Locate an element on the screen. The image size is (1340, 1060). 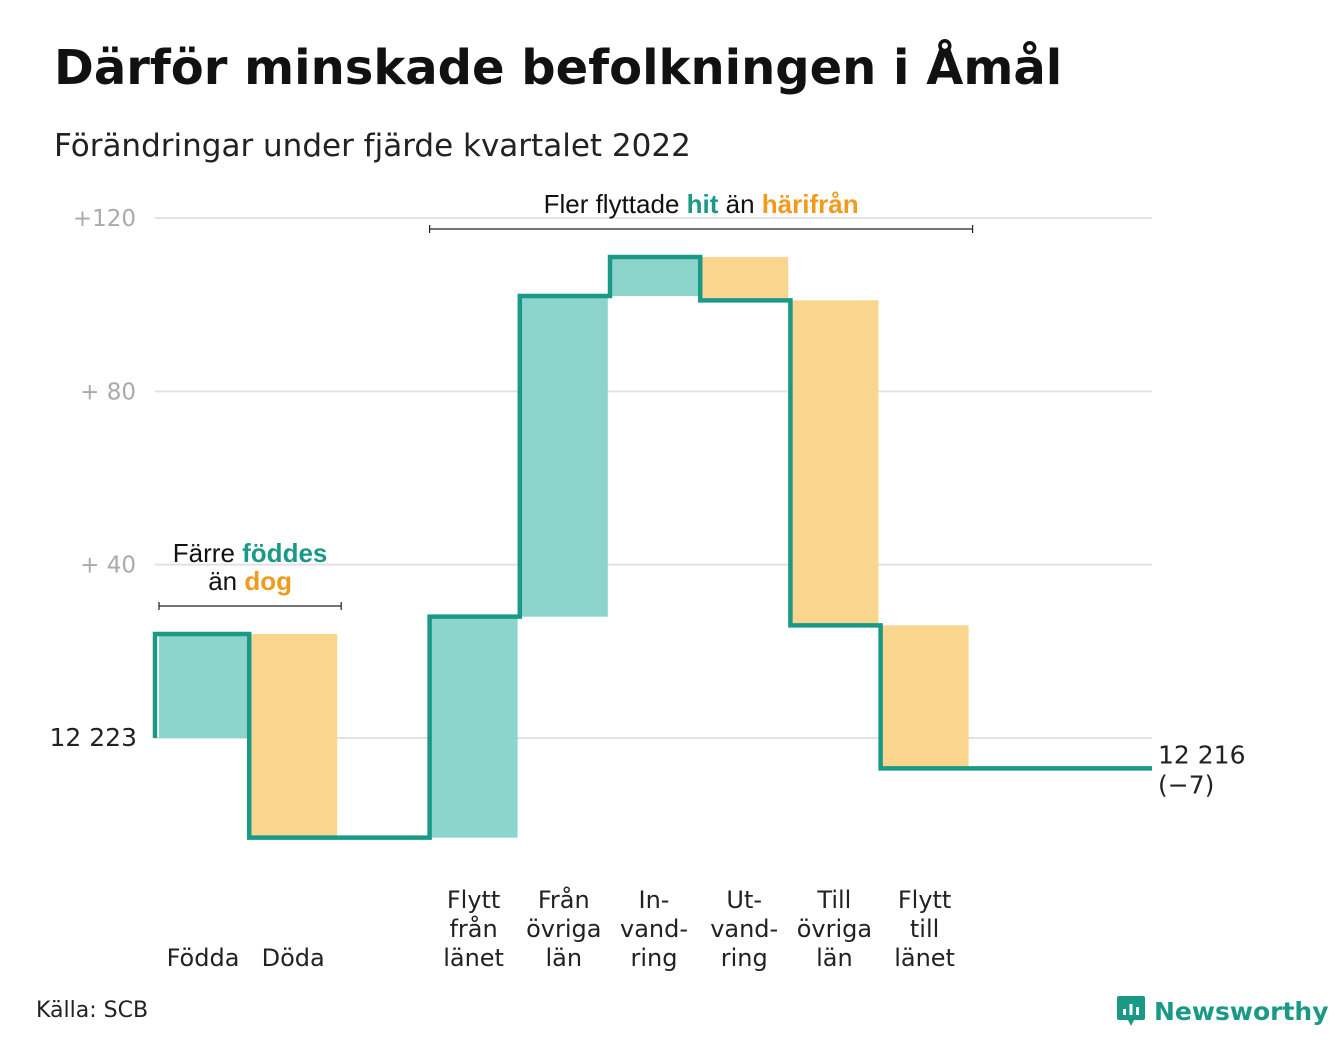
y-tick-label: + 80 is located at coordinates (108, 392).